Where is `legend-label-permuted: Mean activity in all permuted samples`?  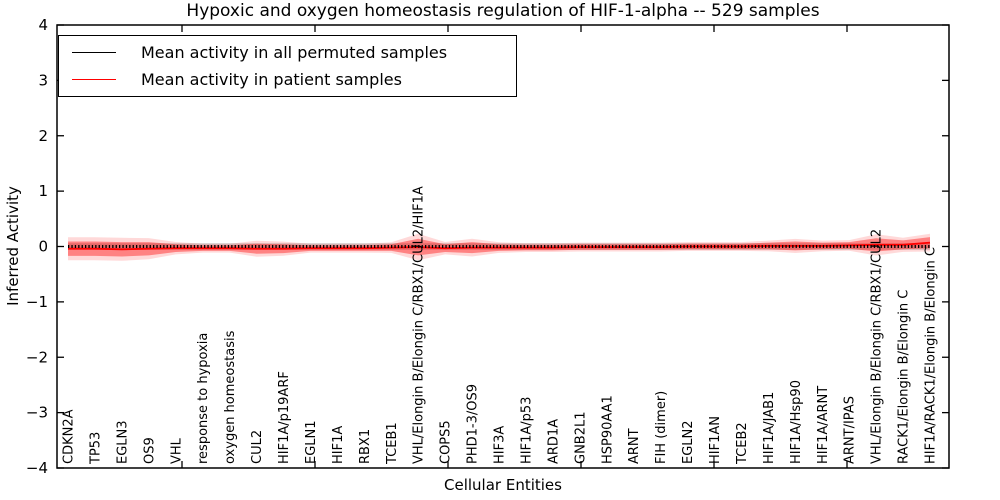
legend-label-permuted: Mean activity in all permuted samples is located at coordinates (294, 52).